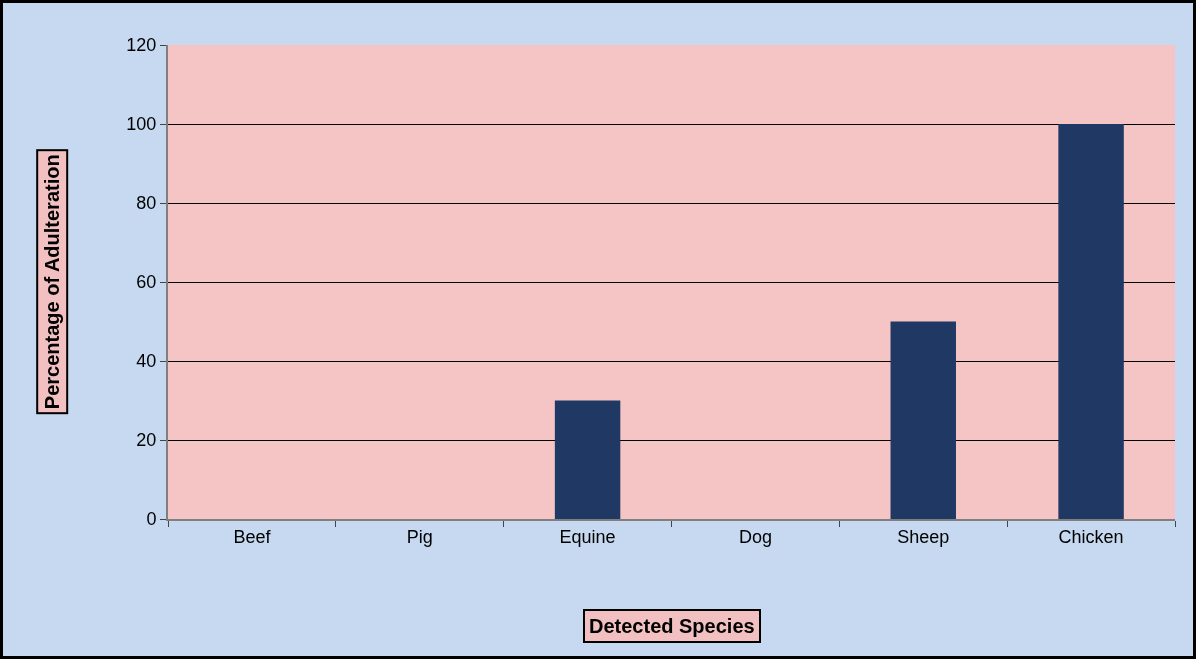  What do you see at coordinates (755, 536) in the screenshot?
I see `x-tick-label: Dog` at bounding box center [755, 536].